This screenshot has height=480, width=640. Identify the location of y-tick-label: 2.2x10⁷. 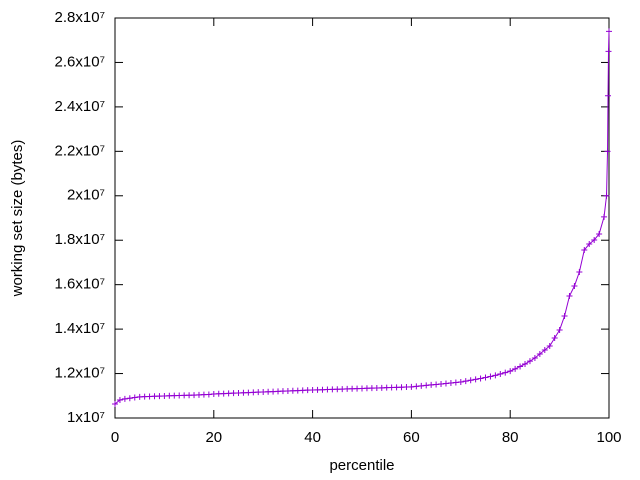
(80, 150).